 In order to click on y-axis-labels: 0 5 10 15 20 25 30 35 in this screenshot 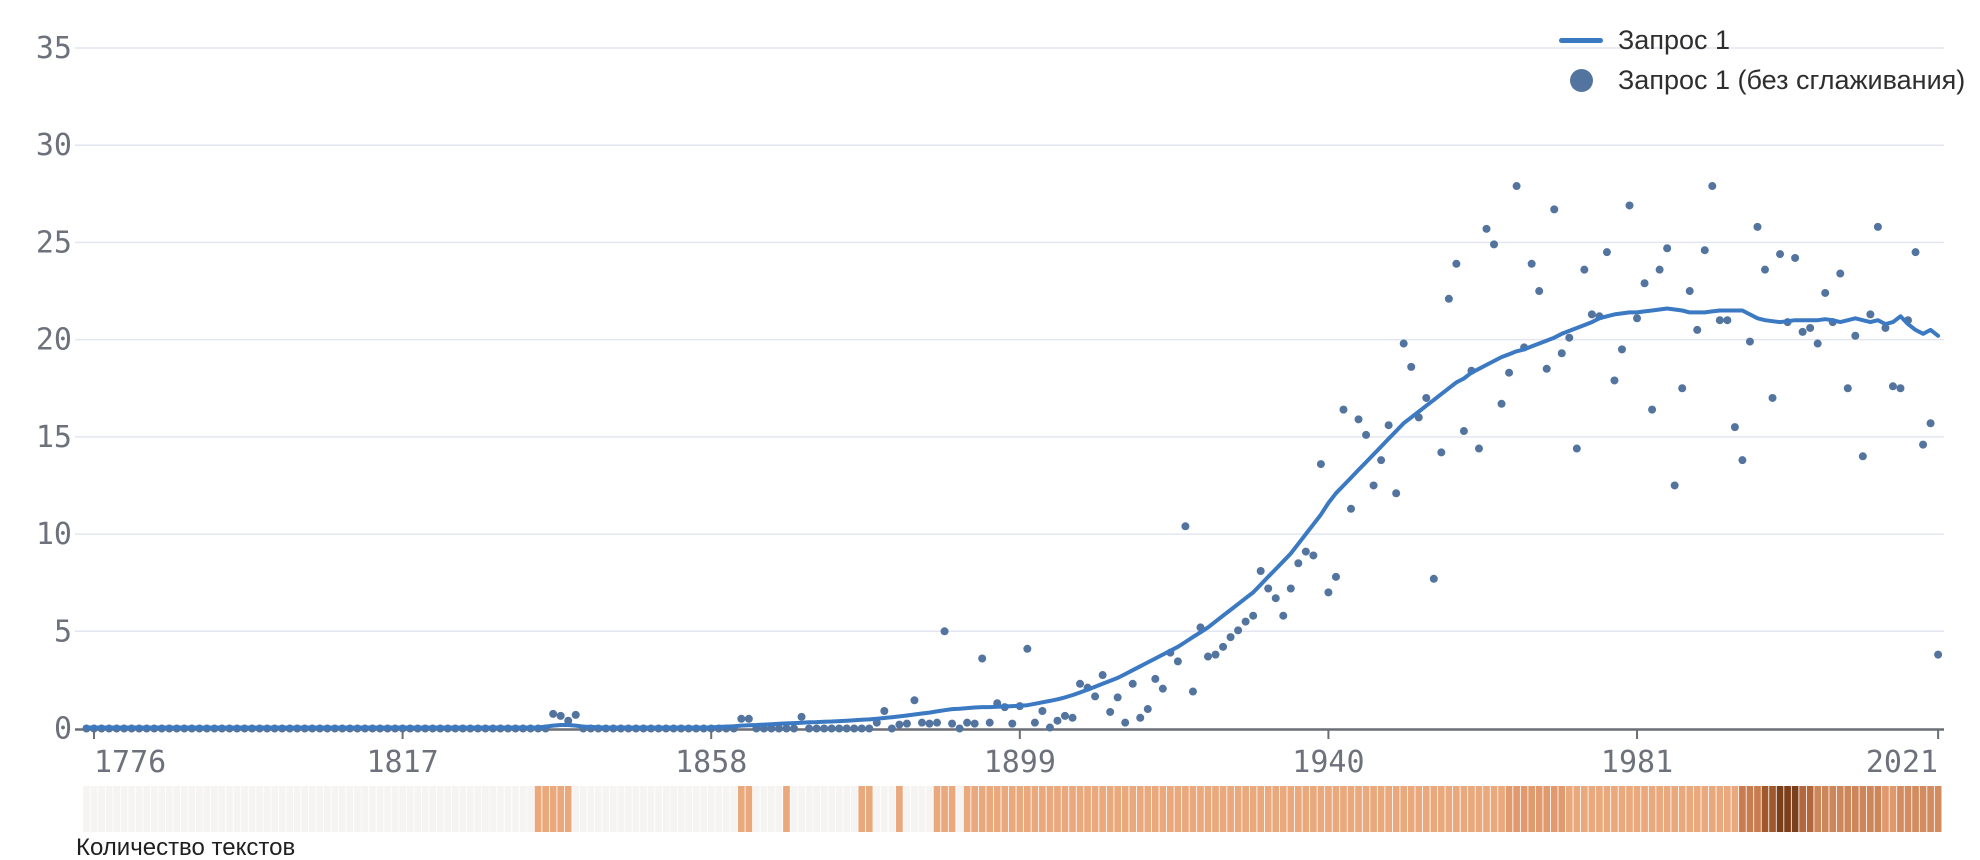, I will do `click(54, 389)`.